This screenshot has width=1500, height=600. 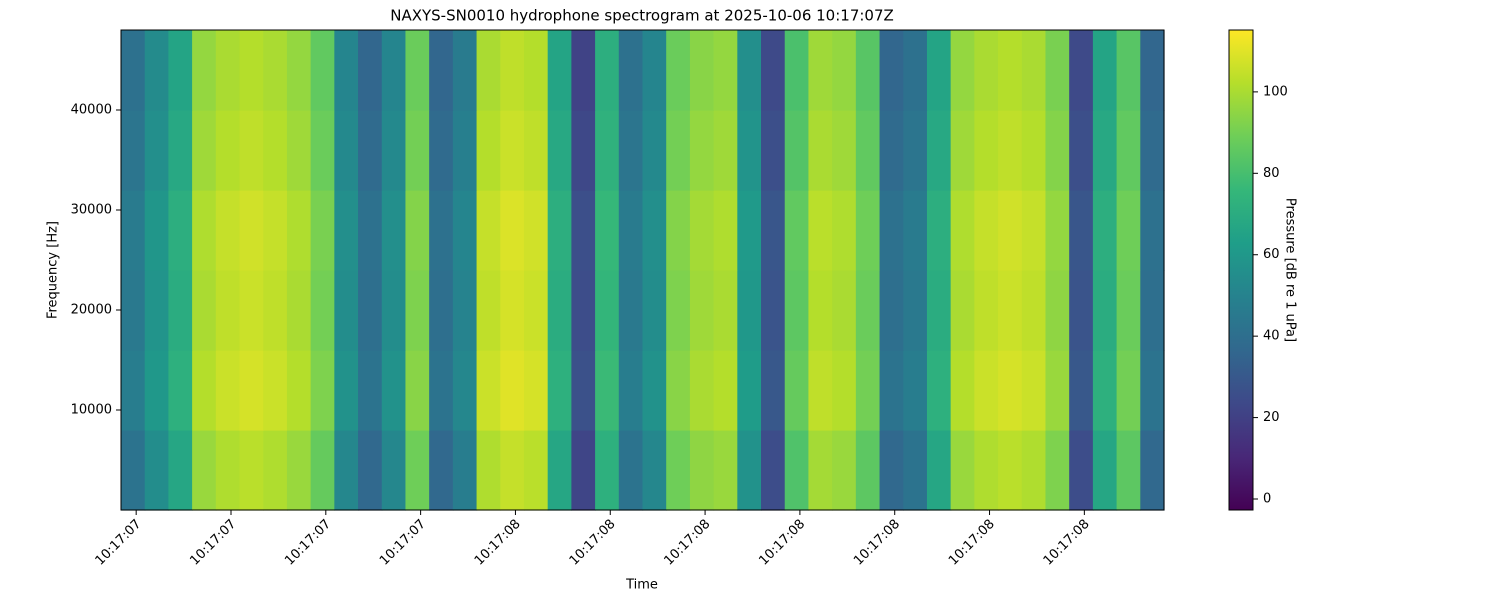 What do you see at coordinates (91, 210) in the screenshot?
I see `y-tick-label: 30000` at bounding box center [91, 210].